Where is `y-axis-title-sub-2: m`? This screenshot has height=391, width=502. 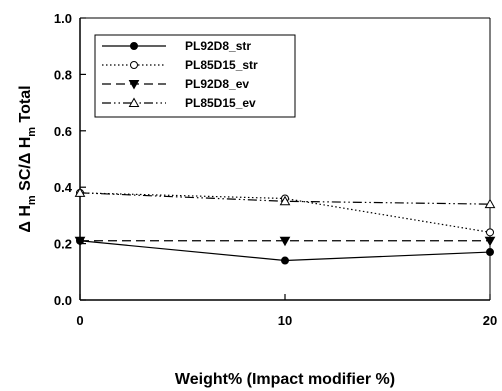 y-axis-title-sub-2: m is located at coordinates (32, 132).